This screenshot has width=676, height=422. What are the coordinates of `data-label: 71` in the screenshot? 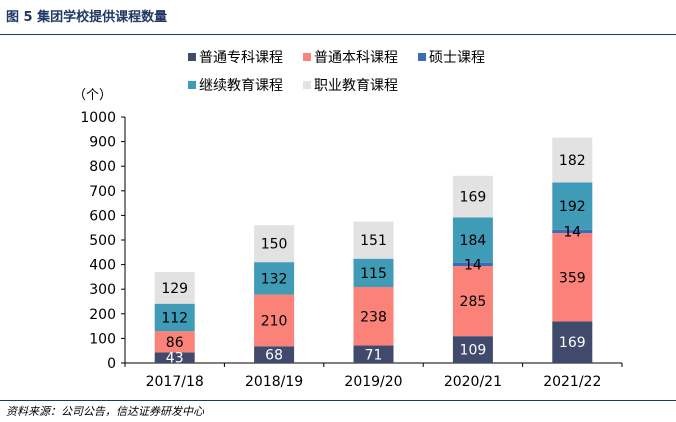 It's located at (374, 355).